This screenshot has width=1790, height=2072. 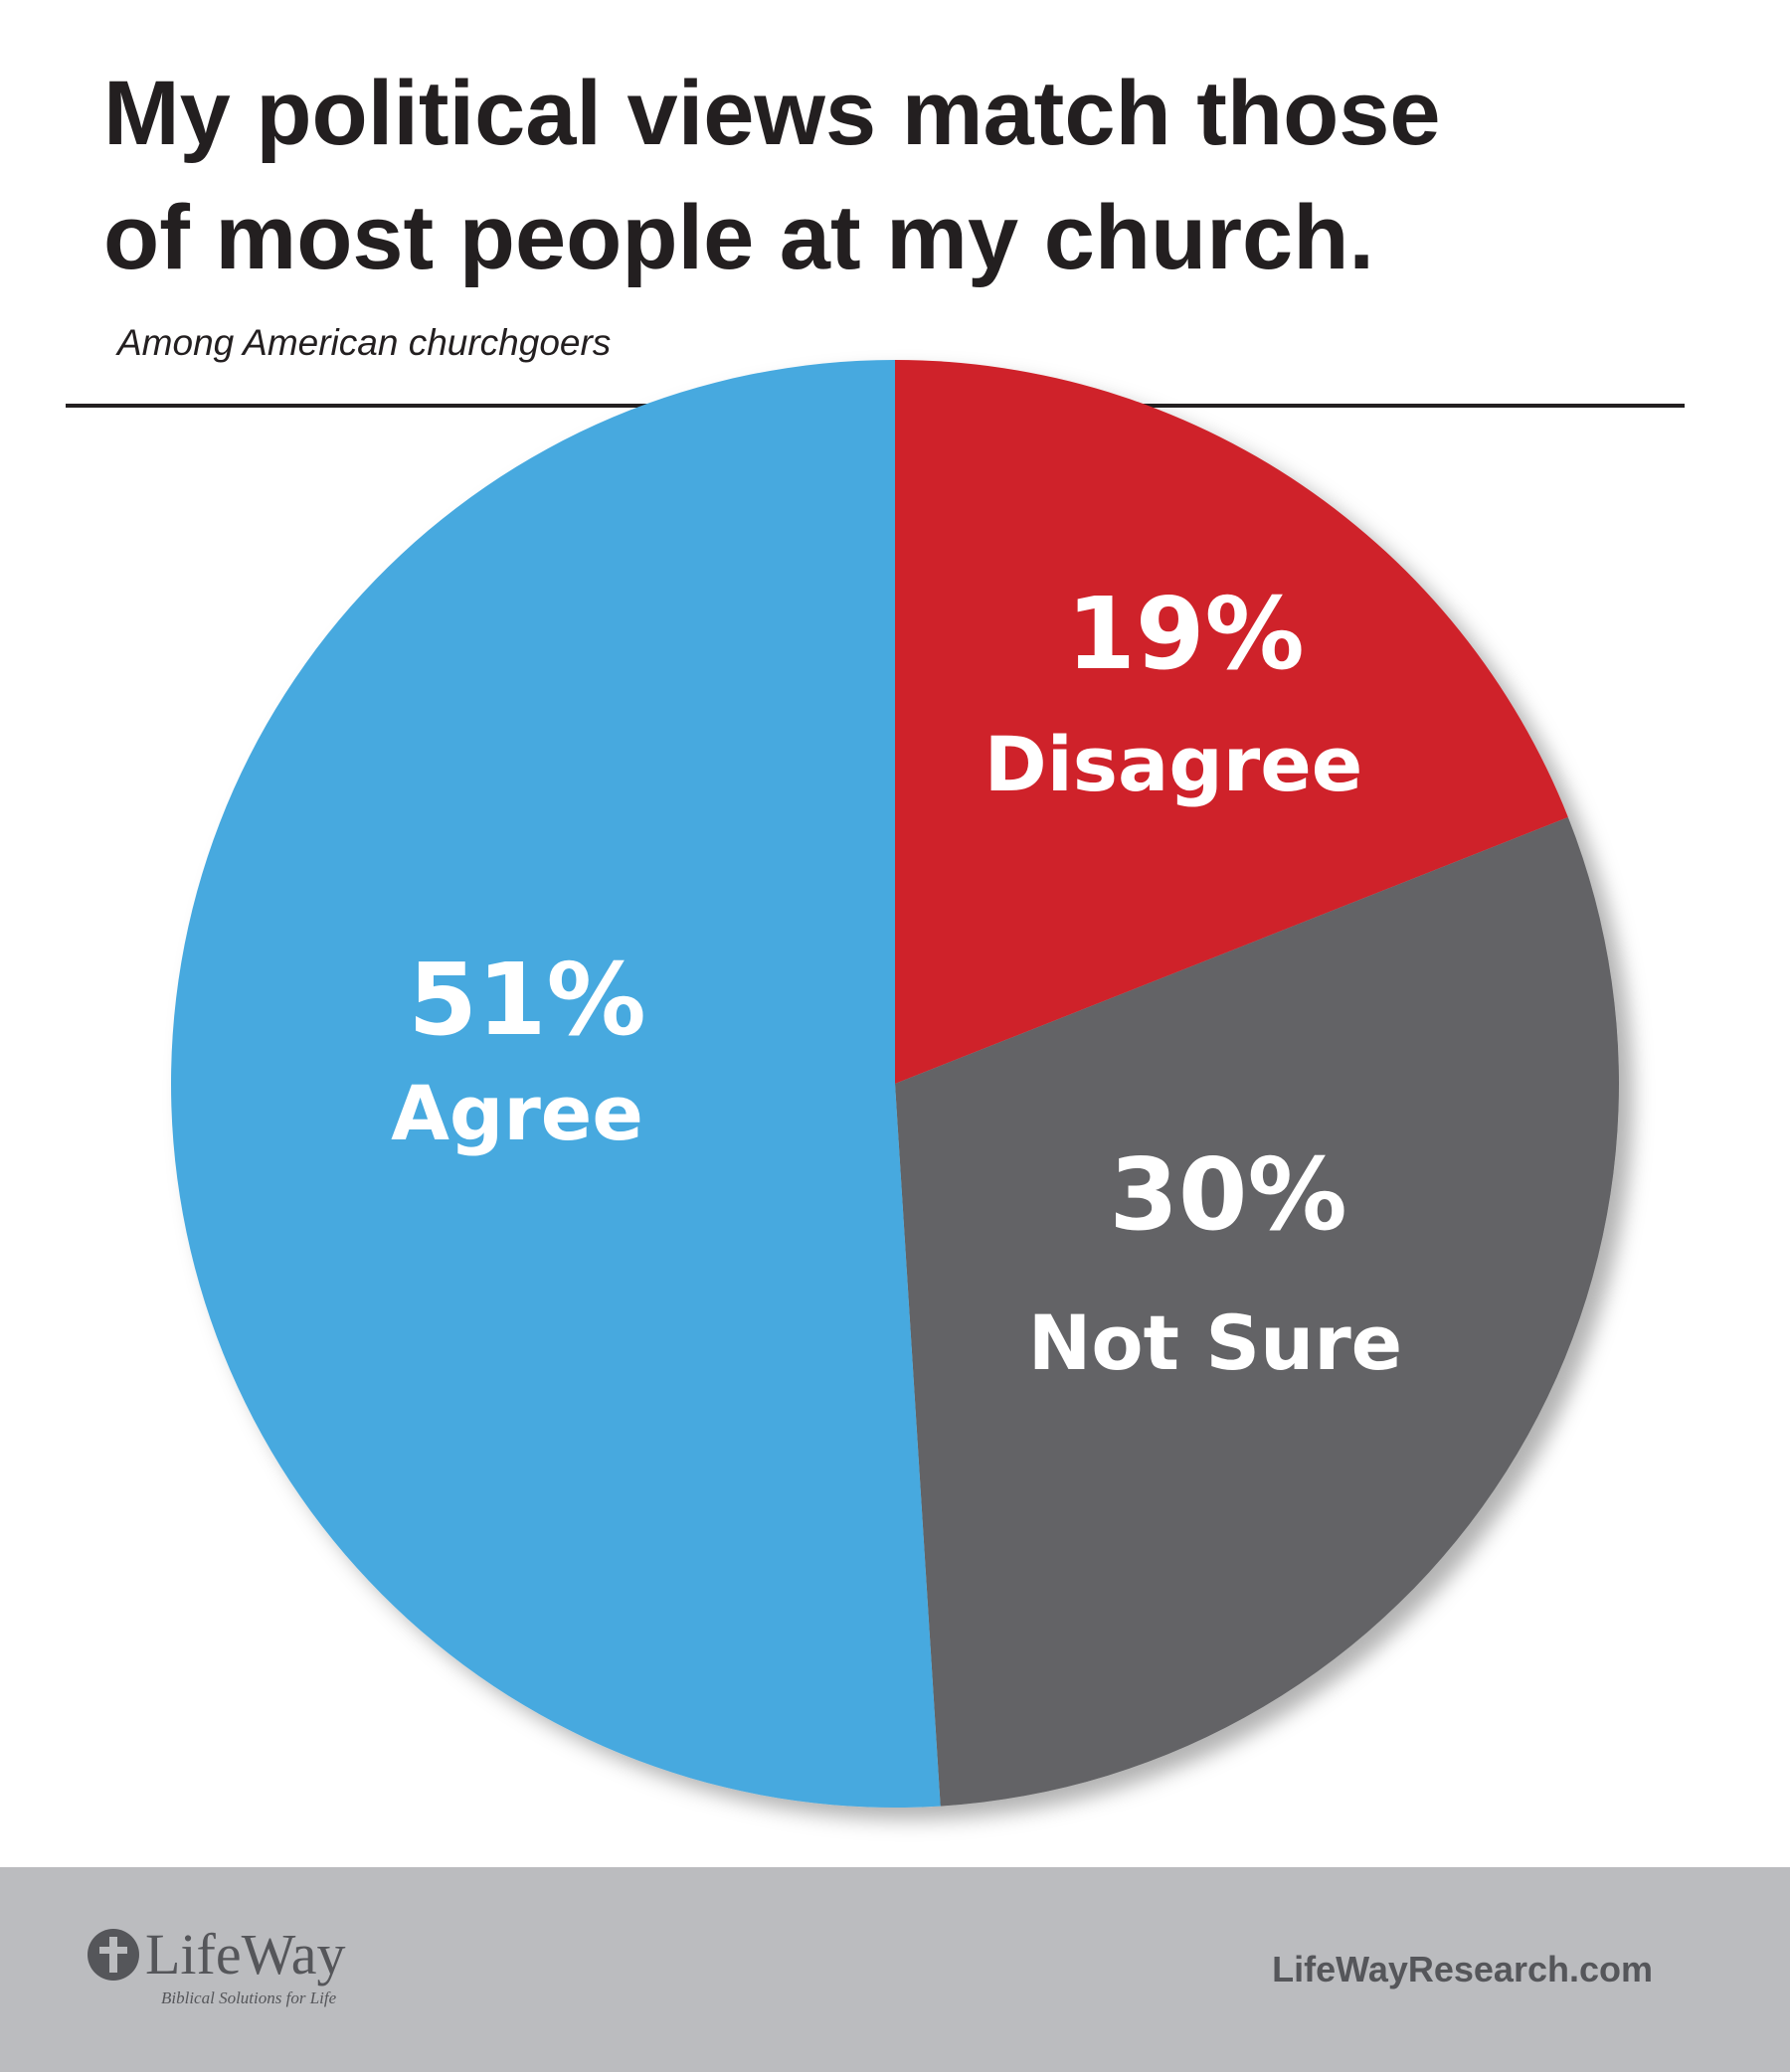 I want to click on category-label: Agree, so click(x=517, y=1113).